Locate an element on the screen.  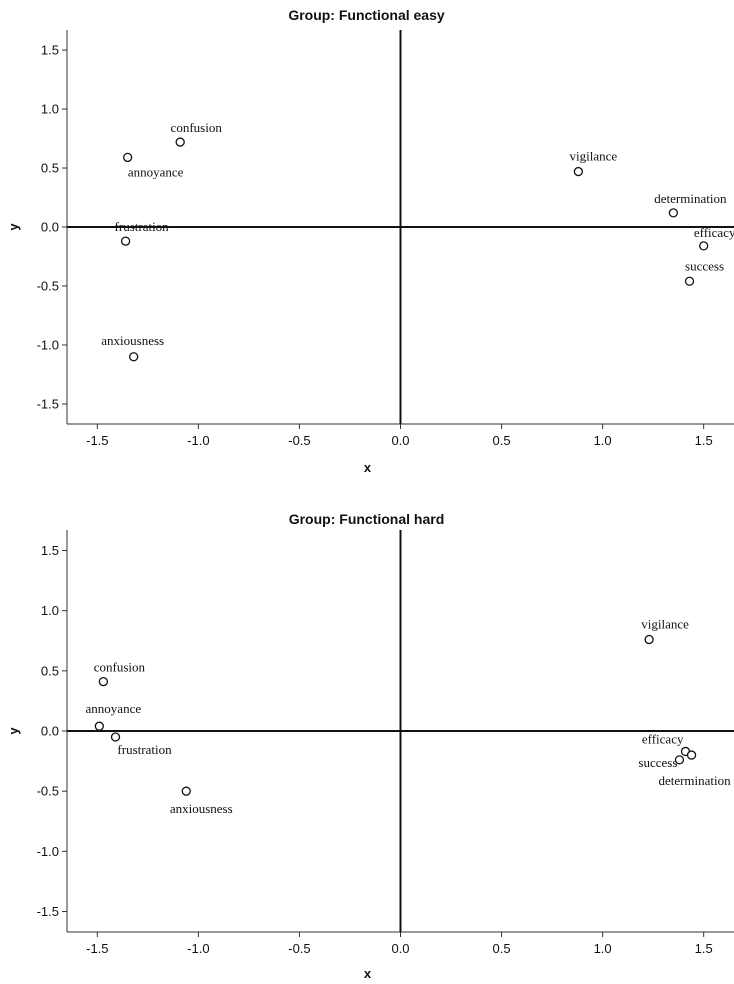
chart-title: Group: Functional hard is located at coordinates (367, 519).